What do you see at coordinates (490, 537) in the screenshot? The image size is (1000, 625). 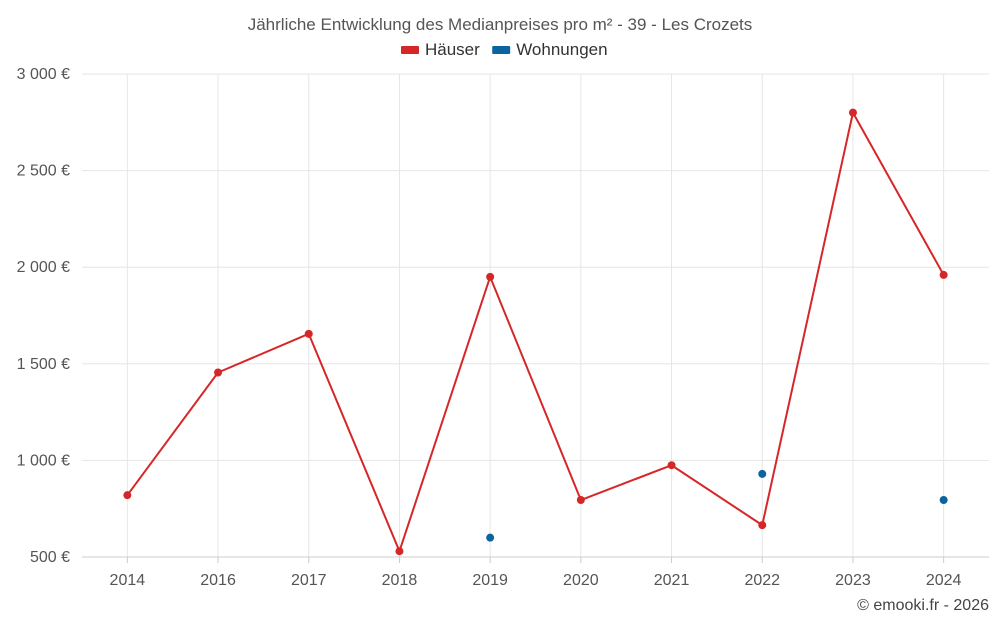 I see `data-point-wohnungen-2019` at bounding box center [490, 537].